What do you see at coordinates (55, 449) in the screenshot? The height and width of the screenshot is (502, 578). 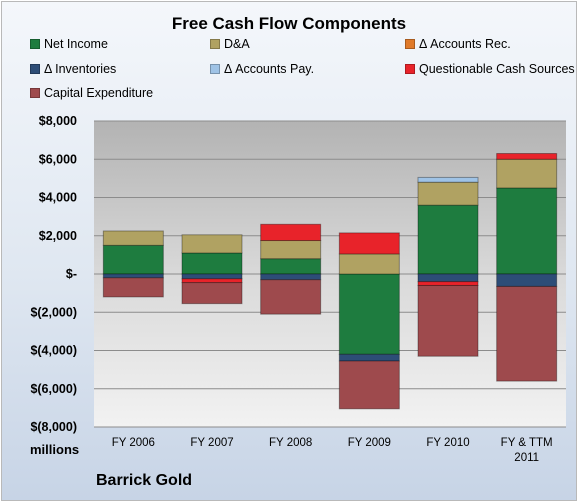 I see `y-axis-unit-label: millions` at bounding box center [55, 449].